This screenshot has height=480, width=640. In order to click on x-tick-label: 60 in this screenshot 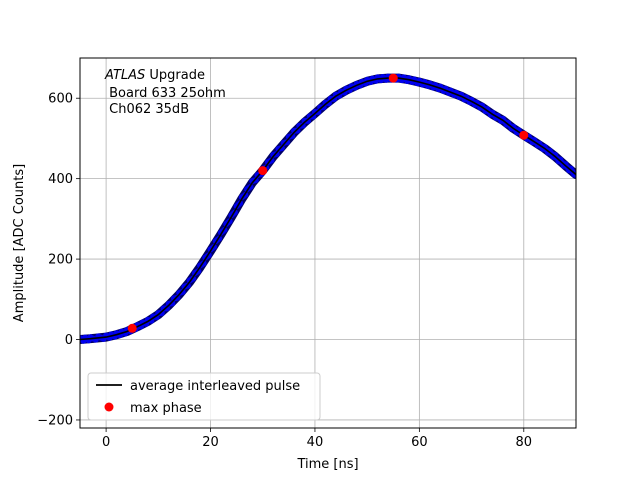, I will do `click(419, 442)`.